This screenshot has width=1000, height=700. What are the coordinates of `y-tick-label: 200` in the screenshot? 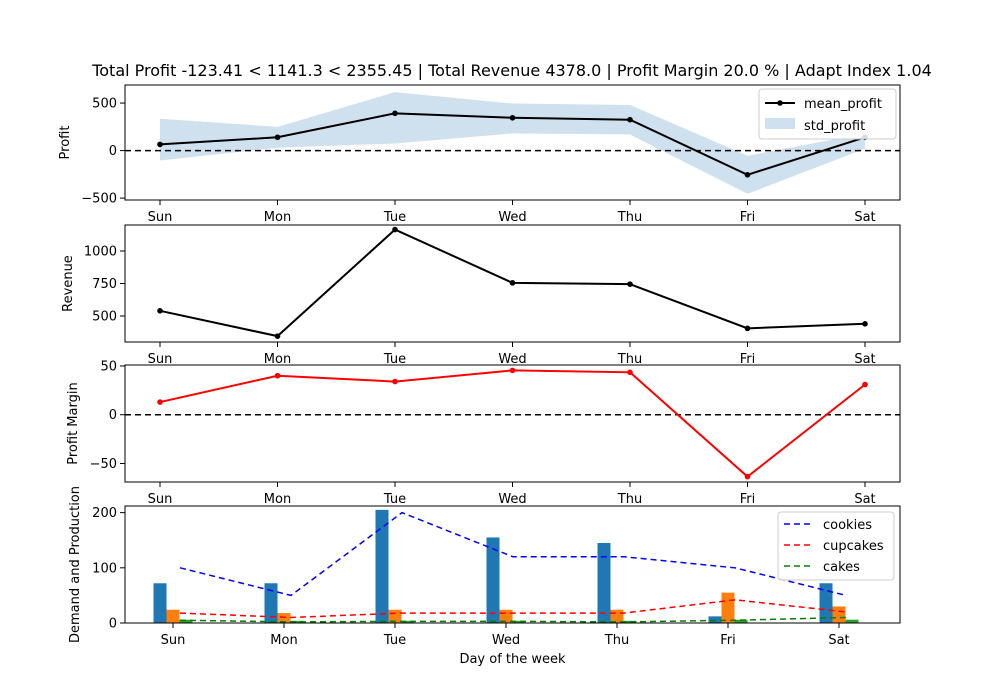 It's located at (104, 513).